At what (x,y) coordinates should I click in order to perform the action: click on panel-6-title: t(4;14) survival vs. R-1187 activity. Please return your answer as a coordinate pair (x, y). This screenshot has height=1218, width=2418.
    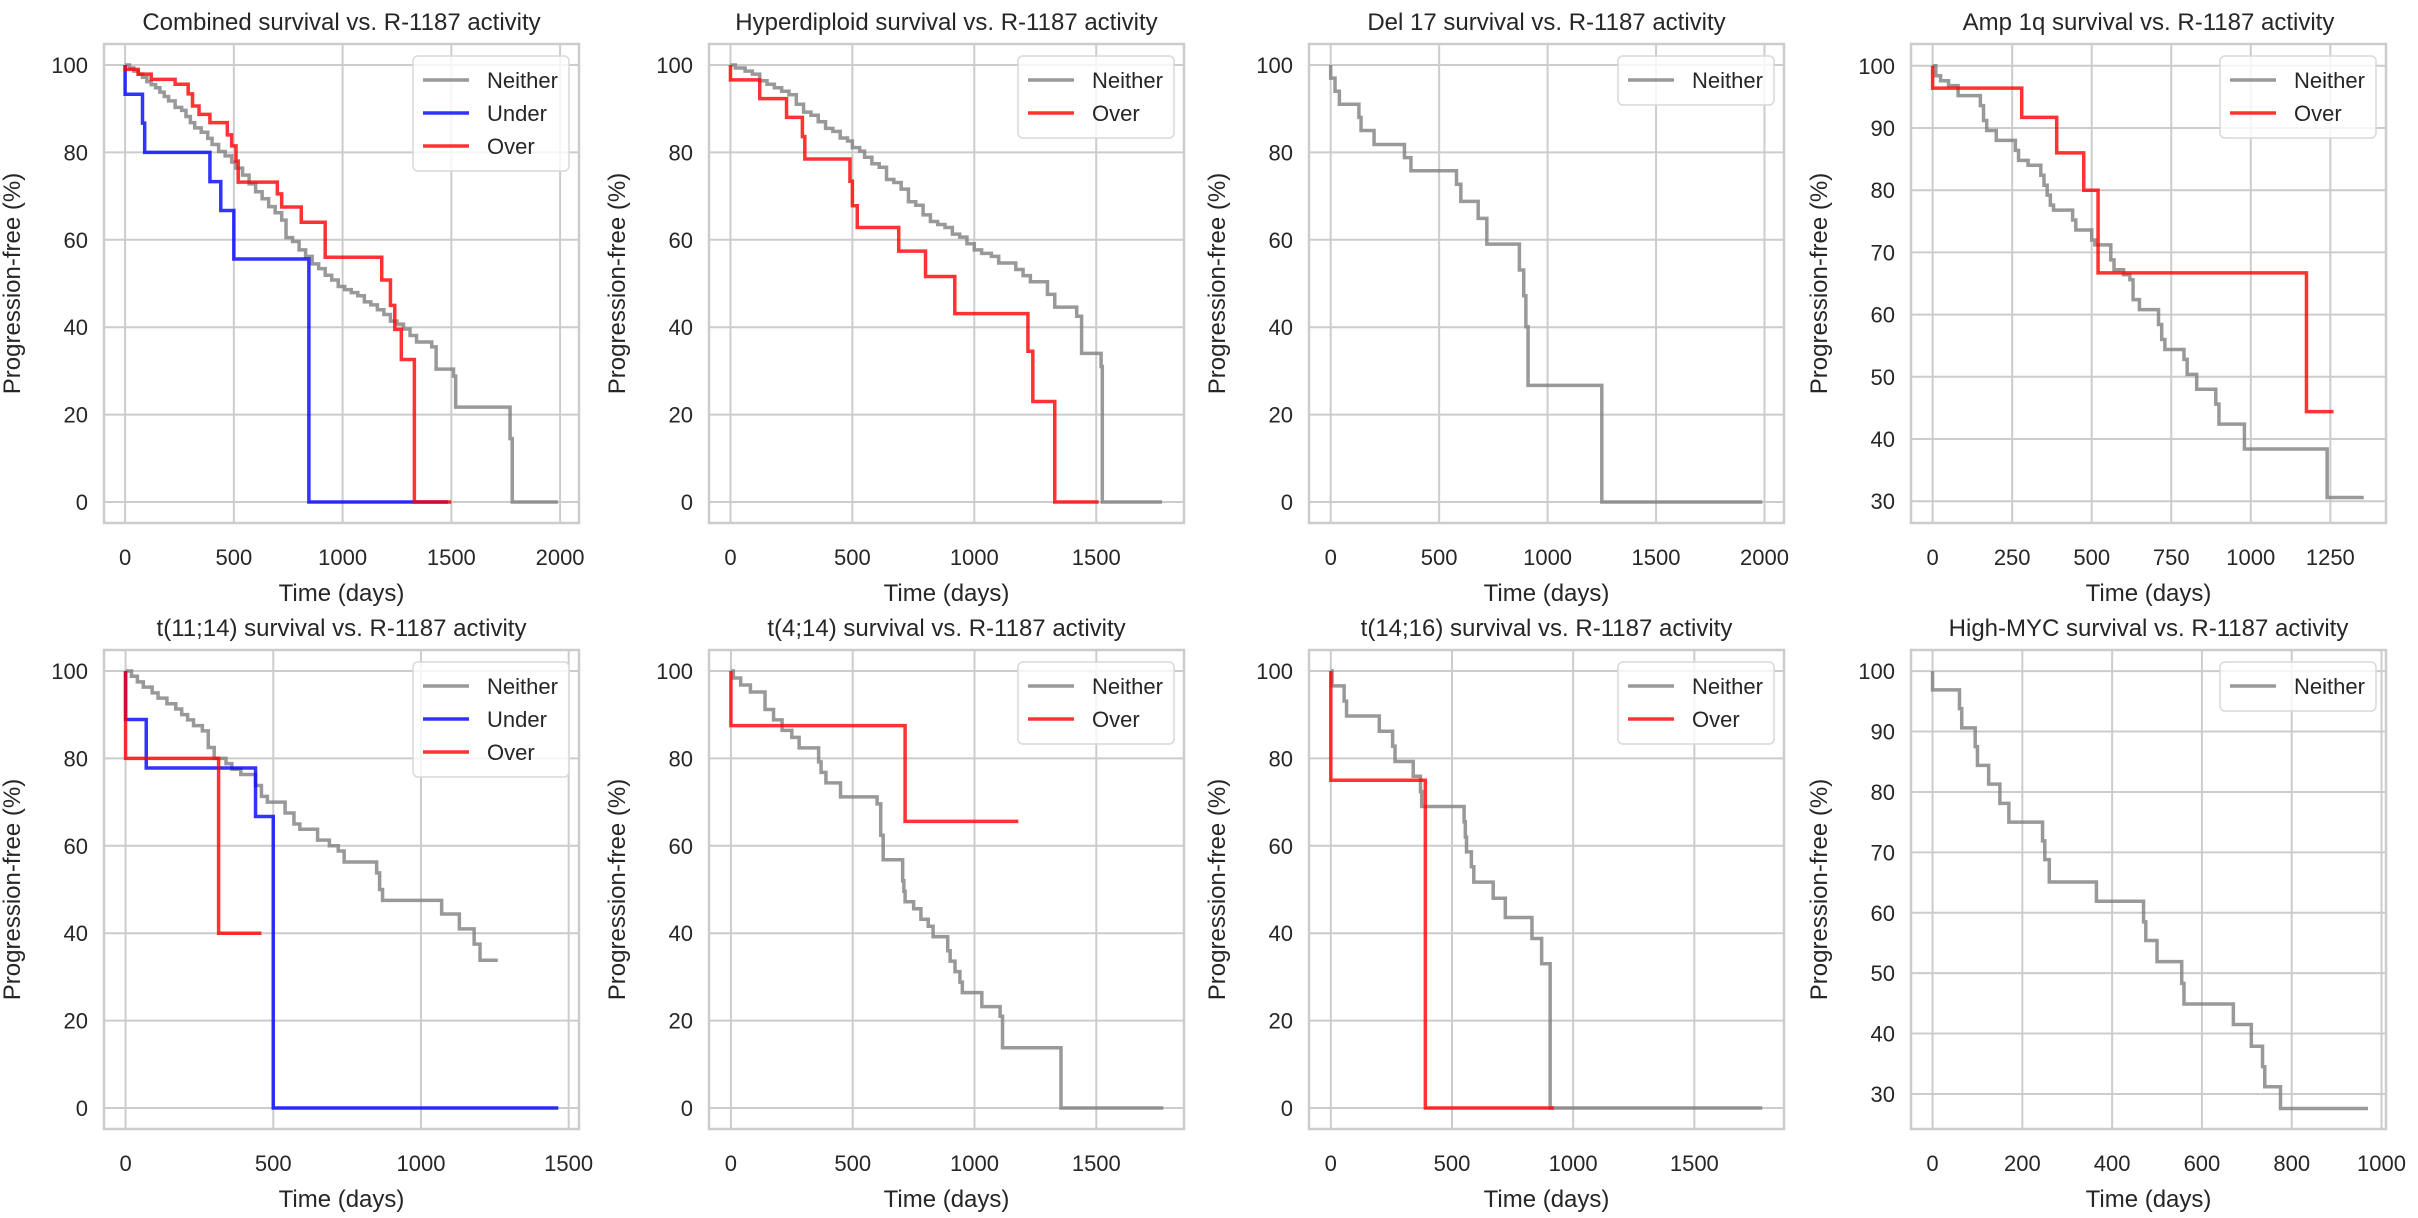
    Looking at the image, I should click on (946, 628).